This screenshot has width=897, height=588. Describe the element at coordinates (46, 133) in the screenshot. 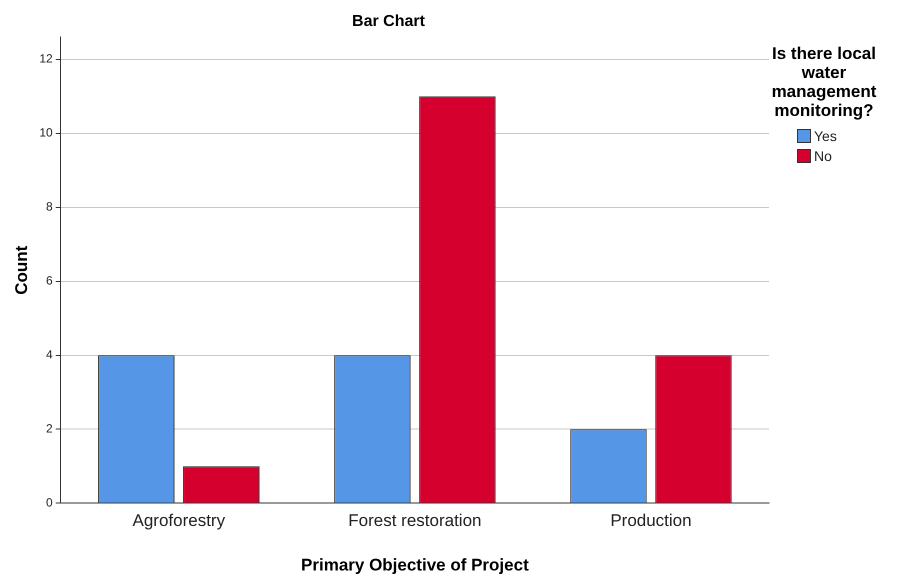

I see `y-tick-label: 10` at that location.